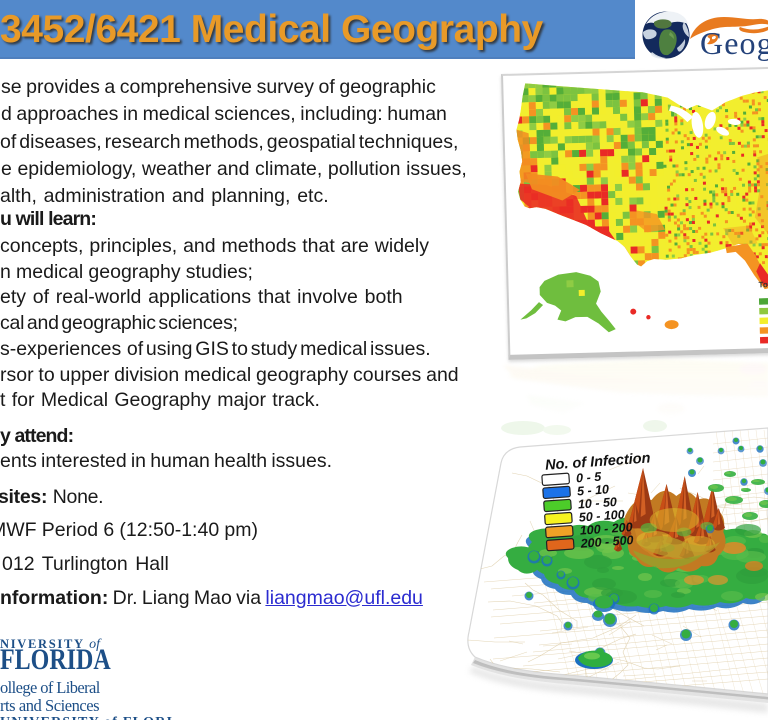  Describe the element at coordinates (589, 478) in the screenshot. I see `svg-text: 0 - 5` at that location.